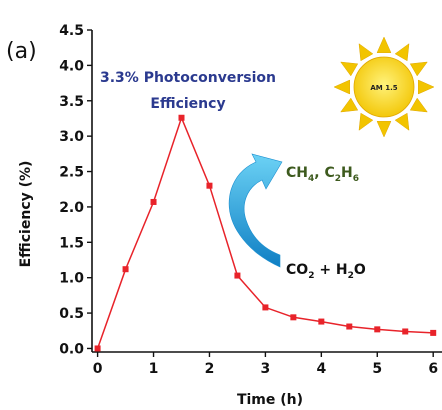 This screenshot has height=410, width=442. I want to click on y-tick-label: 4.5, so click(71, 31).